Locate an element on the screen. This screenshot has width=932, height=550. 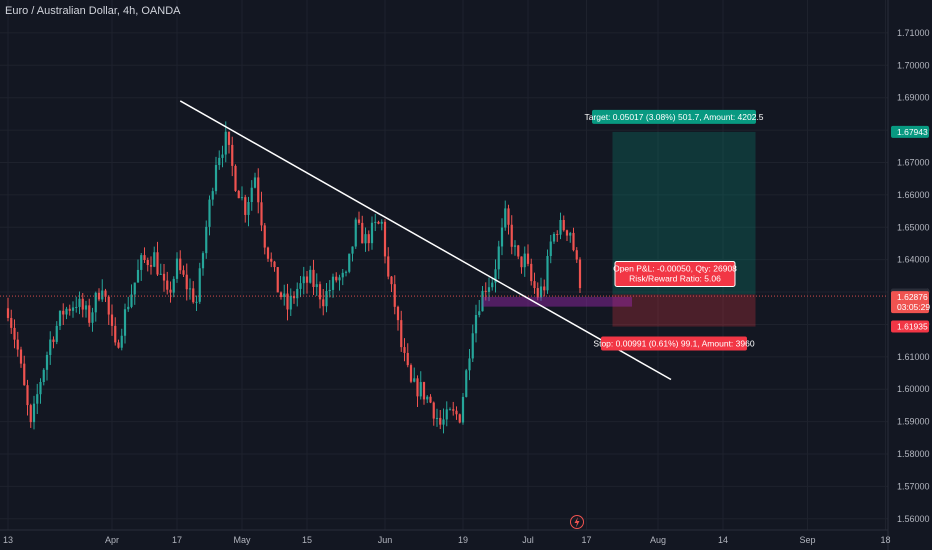
lightning-icon is located at coordinates (577, 522).